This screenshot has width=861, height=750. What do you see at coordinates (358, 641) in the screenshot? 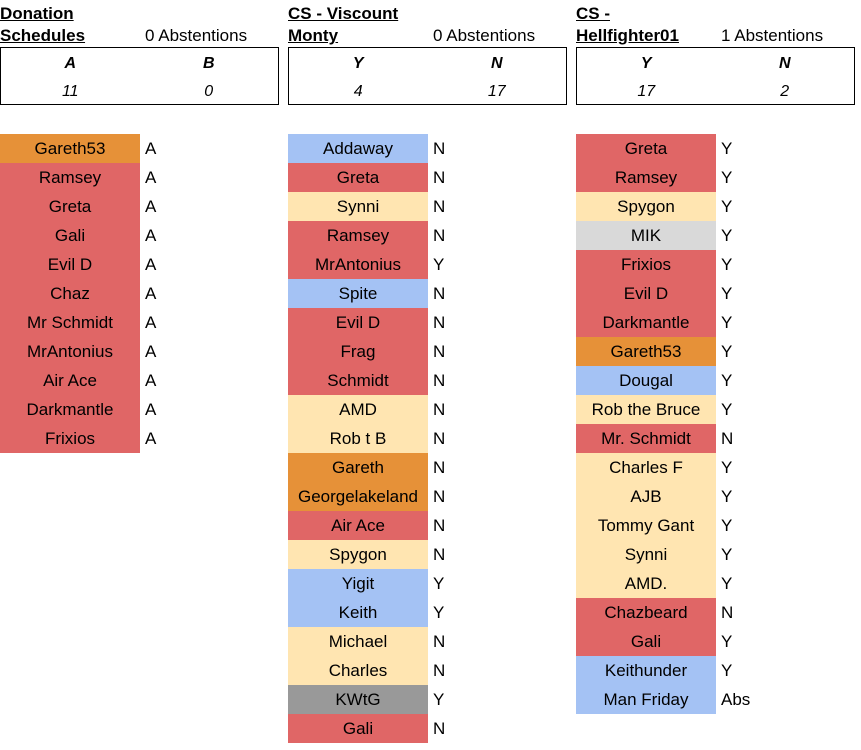
I see `voter-name: Michael` at bounding box center [358, 641].